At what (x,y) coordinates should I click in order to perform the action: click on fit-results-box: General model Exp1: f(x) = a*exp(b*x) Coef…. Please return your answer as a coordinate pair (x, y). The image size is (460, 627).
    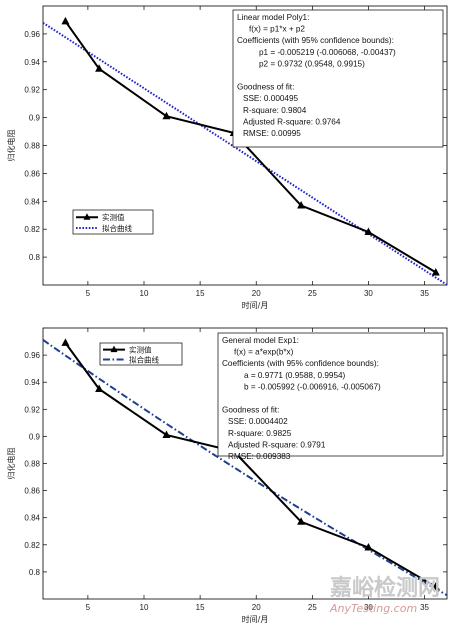
    Looking at the image, I should click on (330, 396).